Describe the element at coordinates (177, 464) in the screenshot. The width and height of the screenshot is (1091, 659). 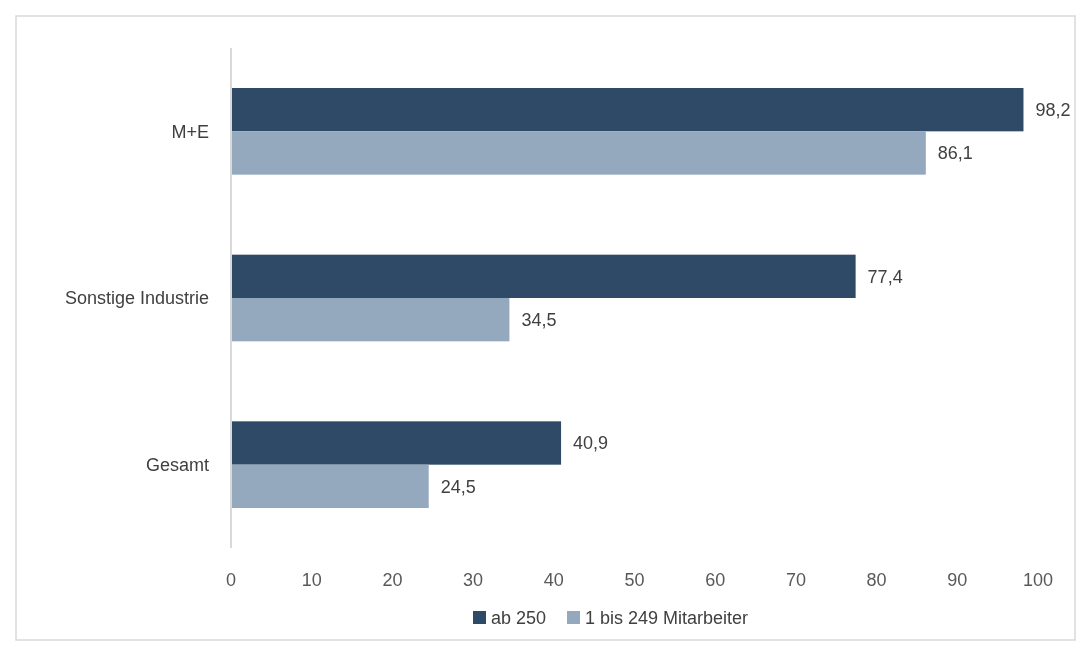
I see `y-tick-label: Gesamt` at that location.